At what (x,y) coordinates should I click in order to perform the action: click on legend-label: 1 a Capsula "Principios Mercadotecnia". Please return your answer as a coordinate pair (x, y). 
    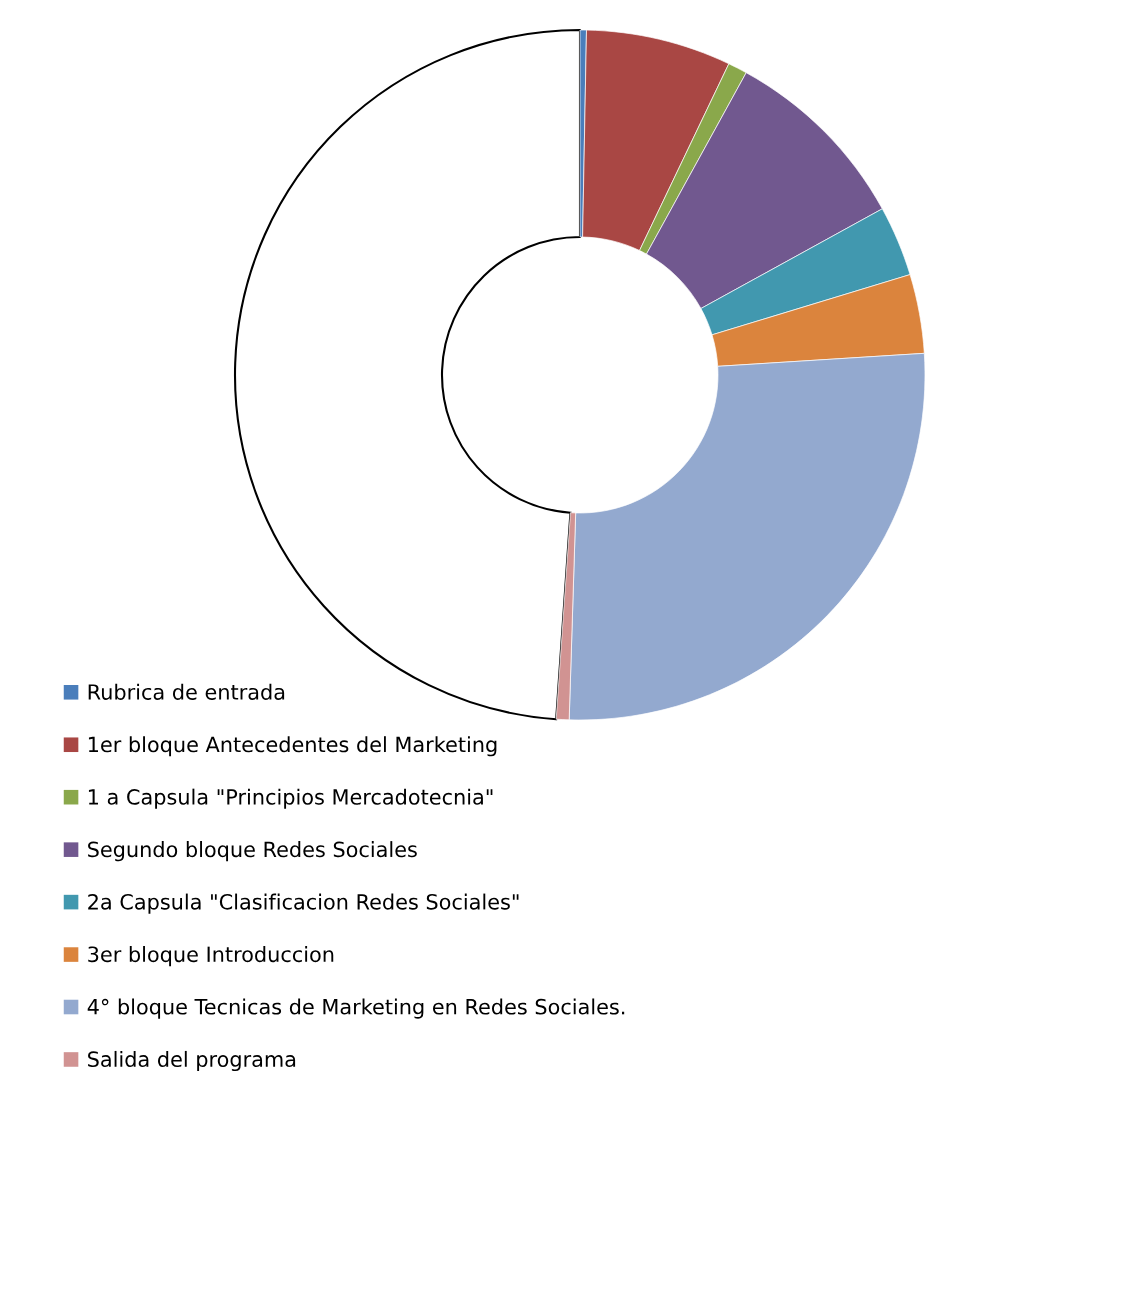
    Looking at the image, I should click on (290, 798).